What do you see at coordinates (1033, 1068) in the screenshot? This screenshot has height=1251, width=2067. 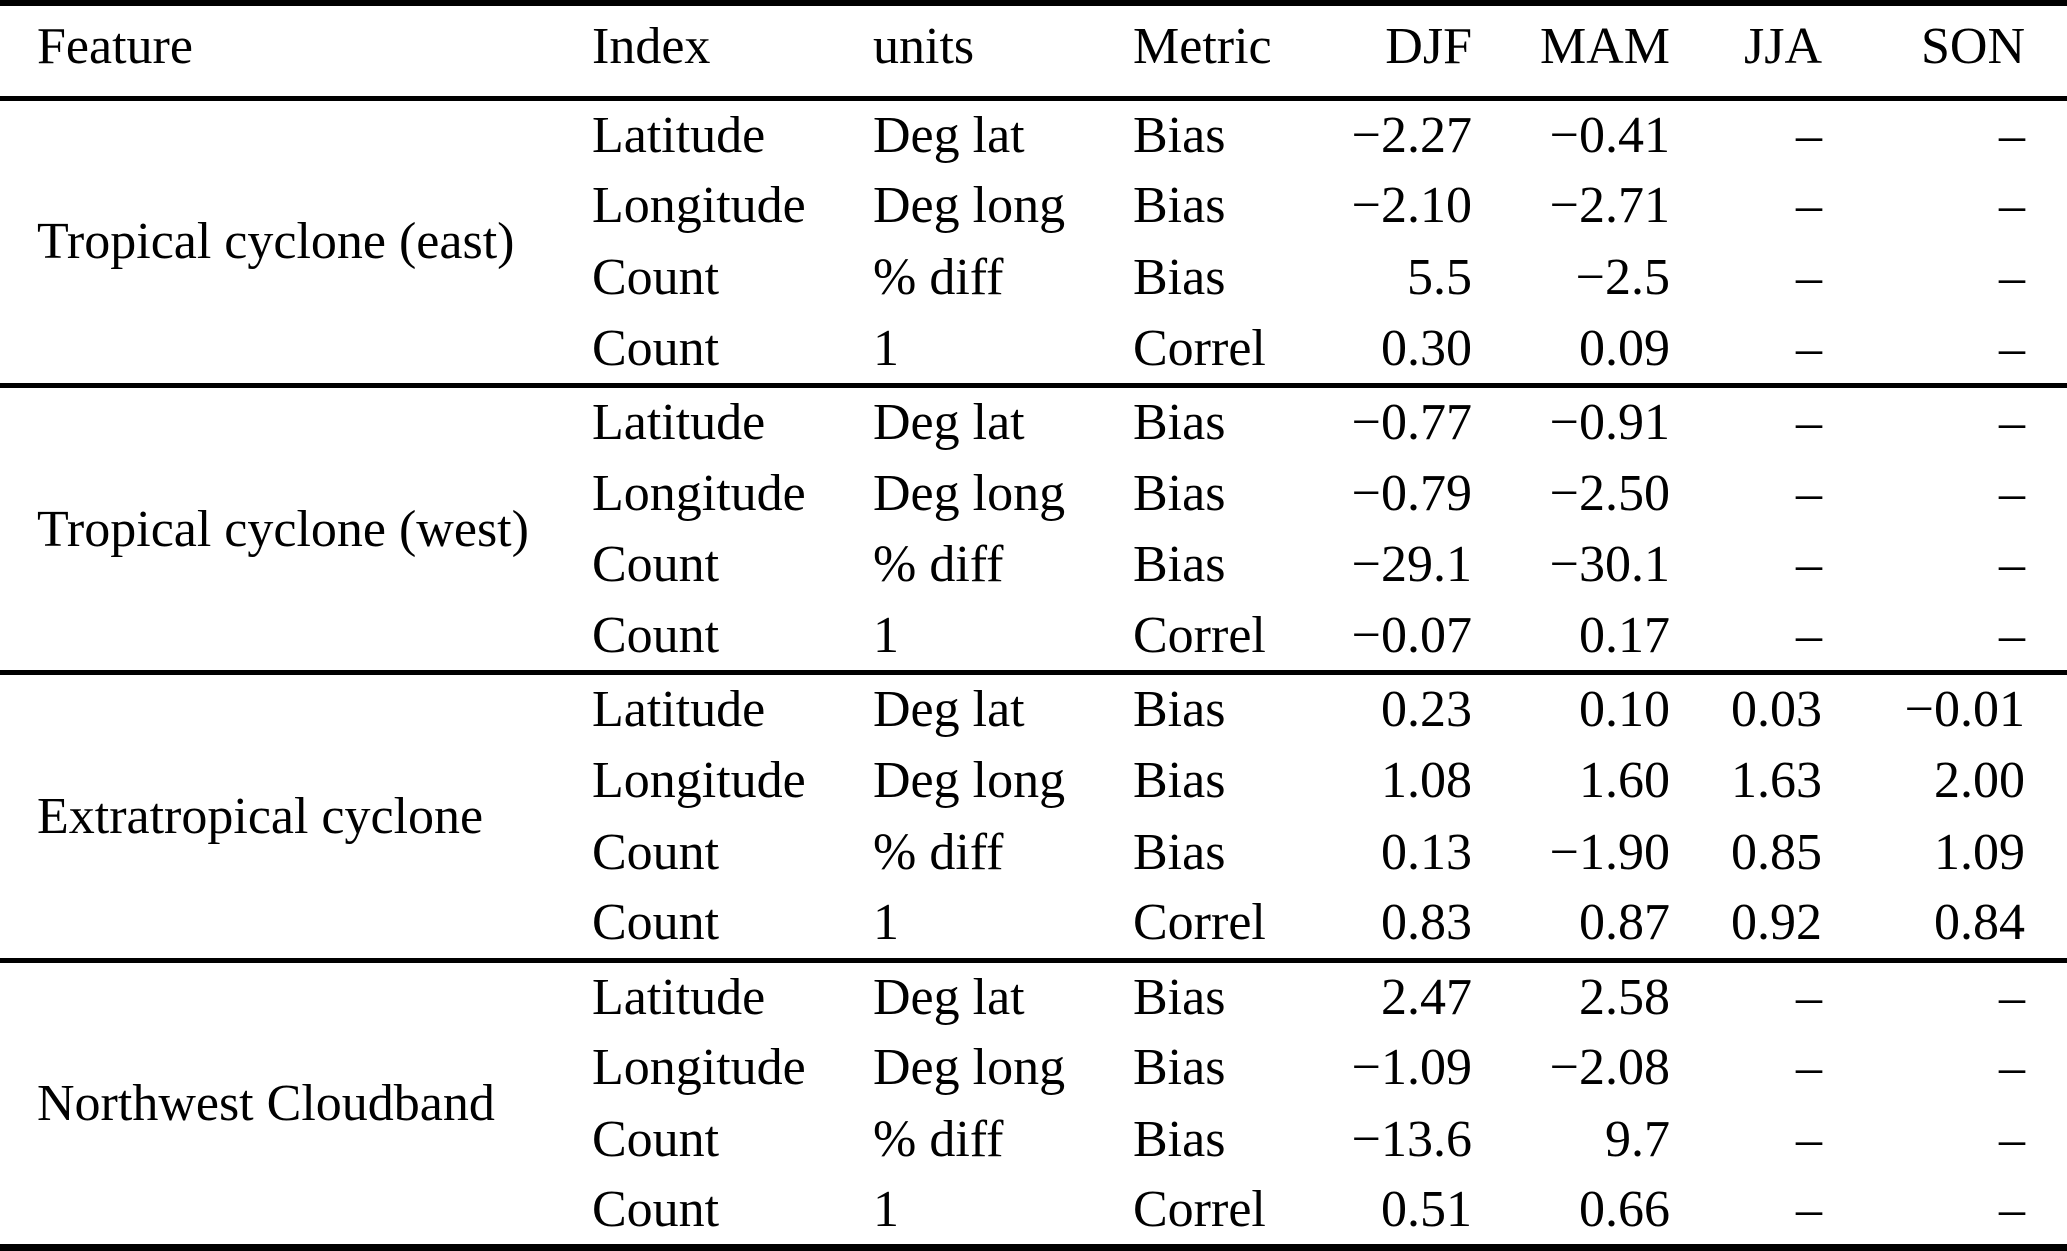 I see `table-row: Longitude Deg long Bias −1.09 −2.08 – –` at bounding box center [1033, 1068].